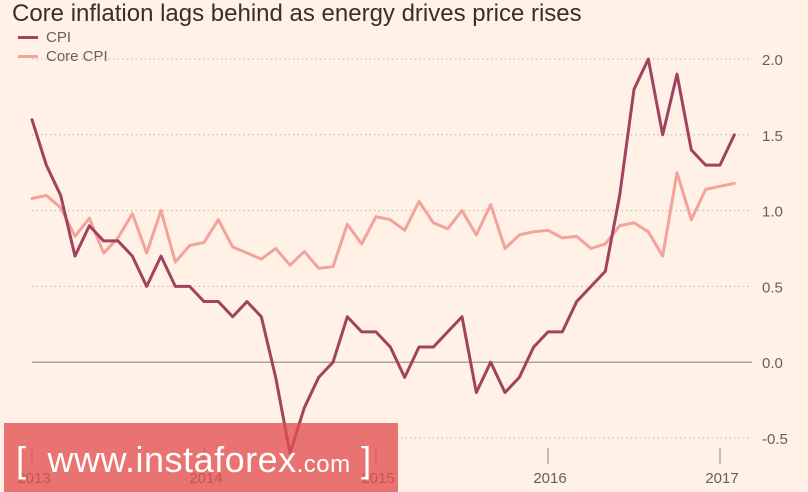 This screenshot has width=808, height=492. Describe the element at coordinates (77, 56) in the screenshot. I see `legend-label-core-cpi: Core CPI` at that location.